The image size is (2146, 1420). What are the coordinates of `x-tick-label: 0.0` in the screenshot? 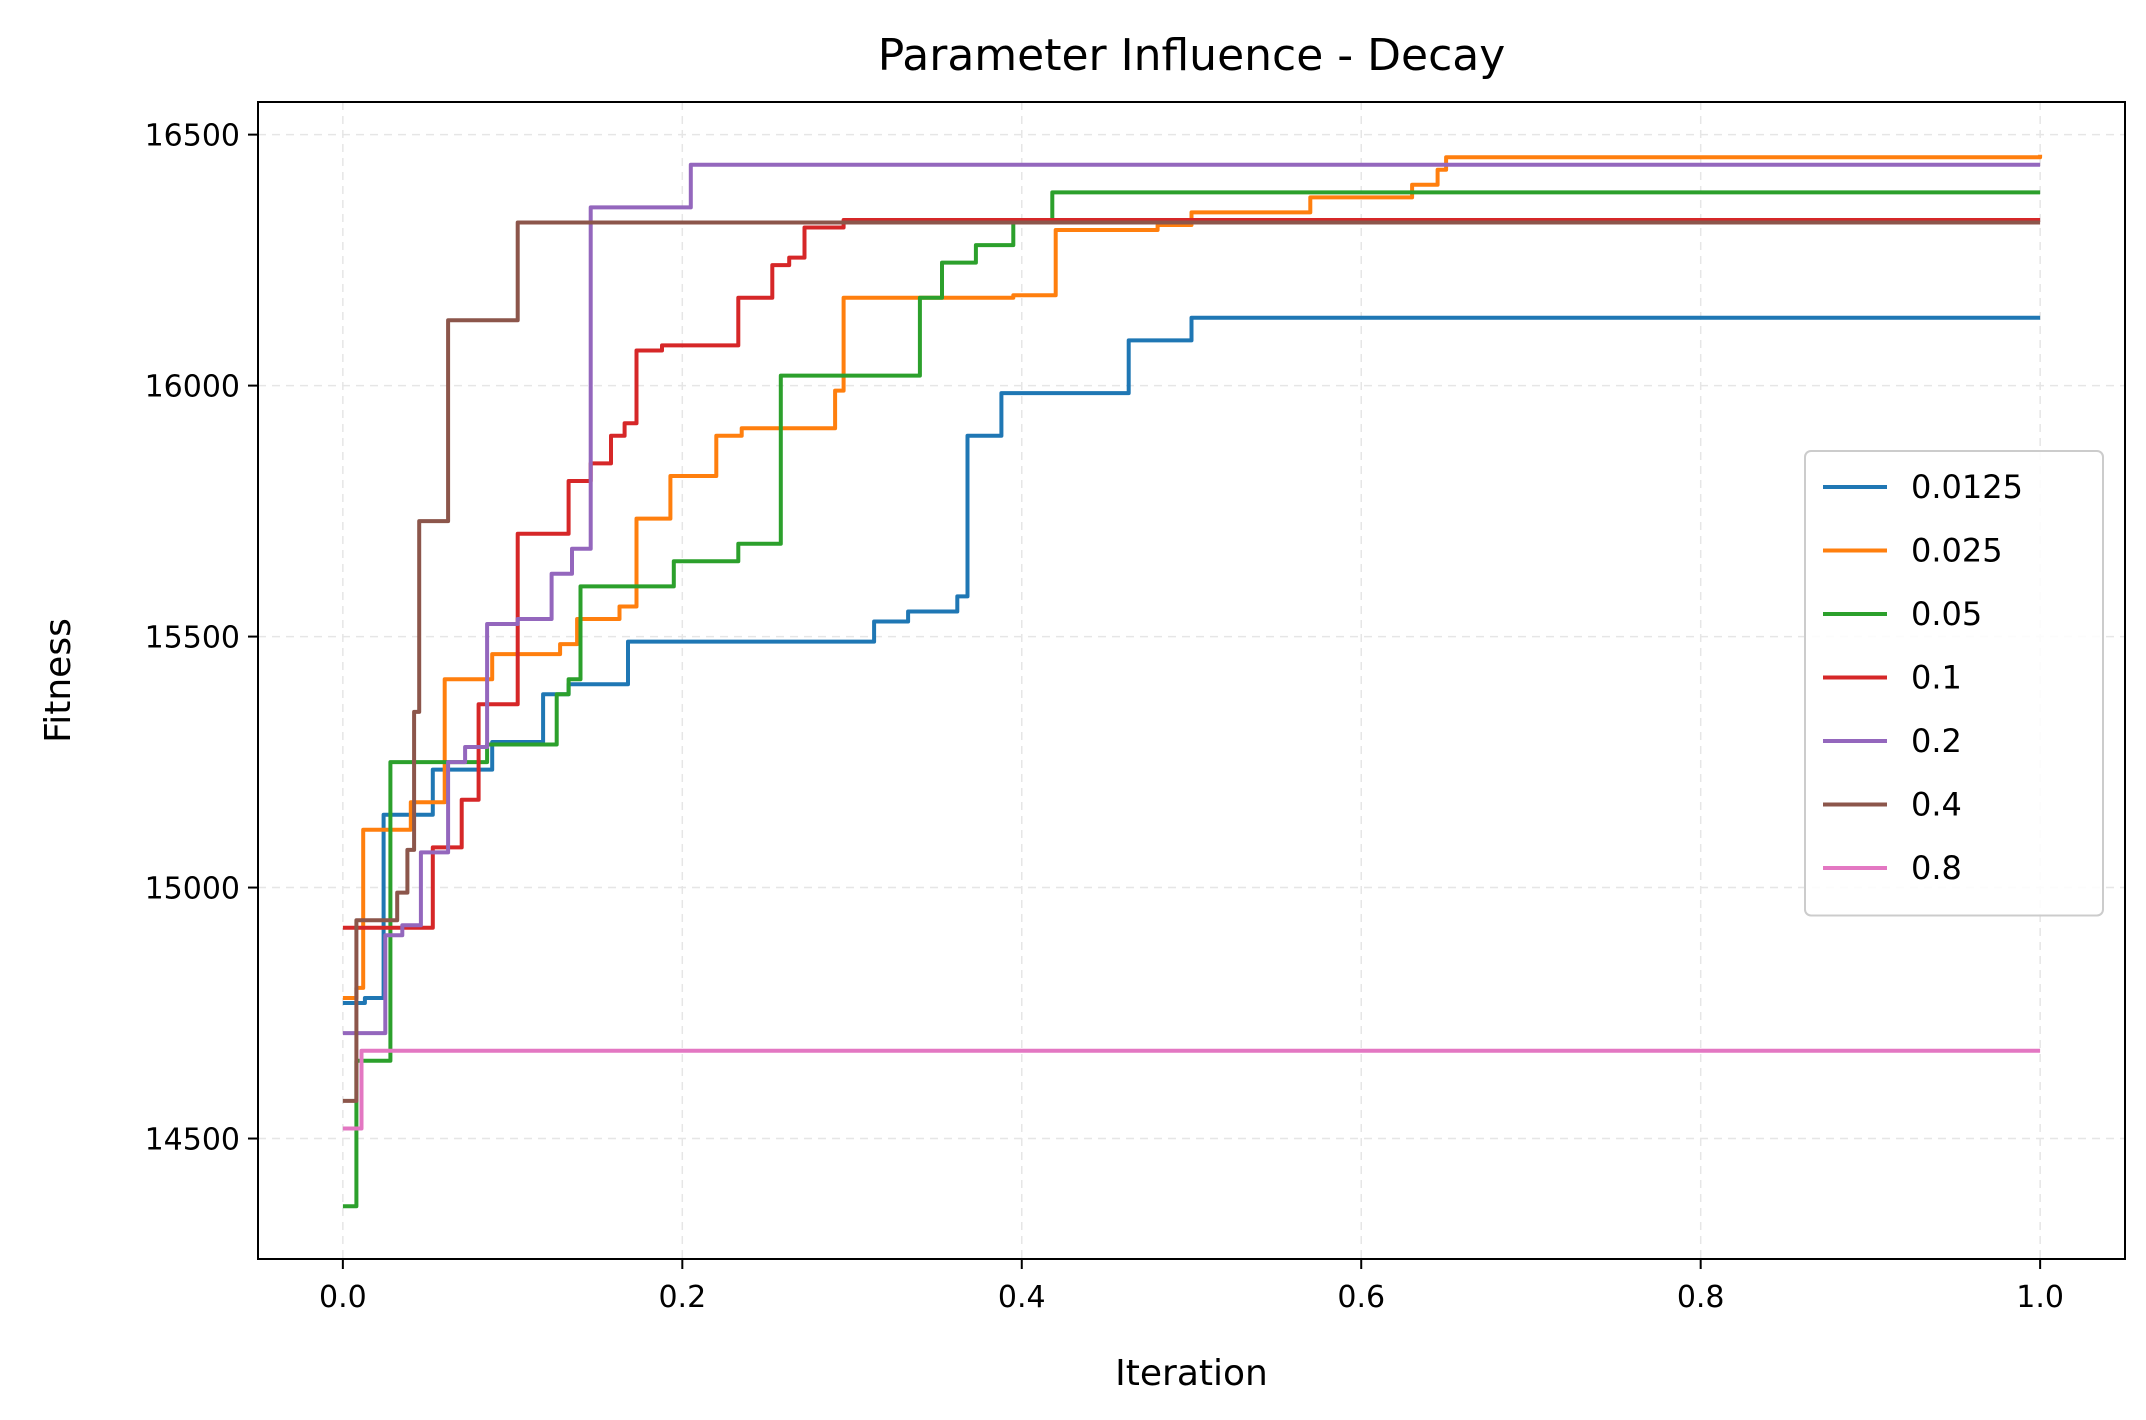 It's located at (343, 1297).